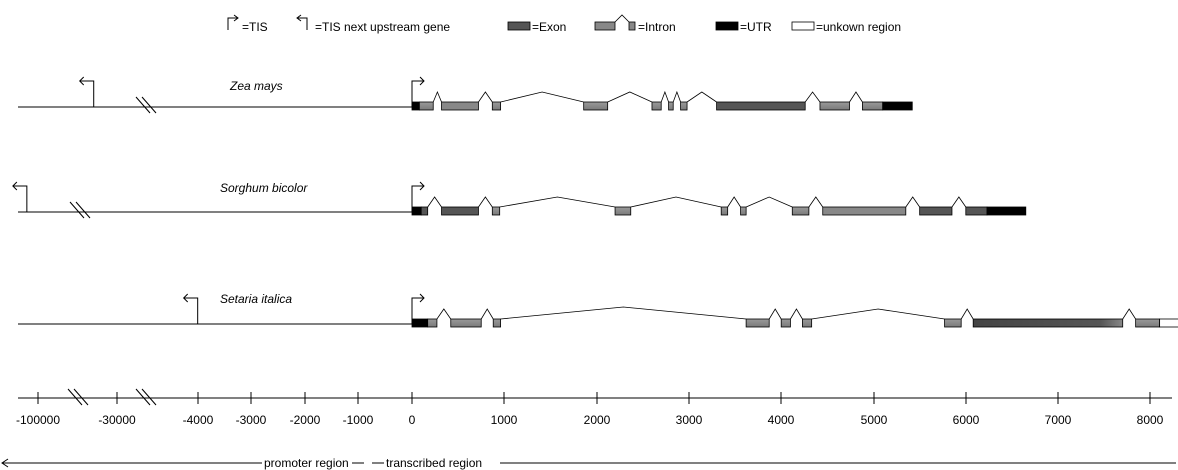  I want to click on transcribed-region-label: transcribed region, so click(434, 463).